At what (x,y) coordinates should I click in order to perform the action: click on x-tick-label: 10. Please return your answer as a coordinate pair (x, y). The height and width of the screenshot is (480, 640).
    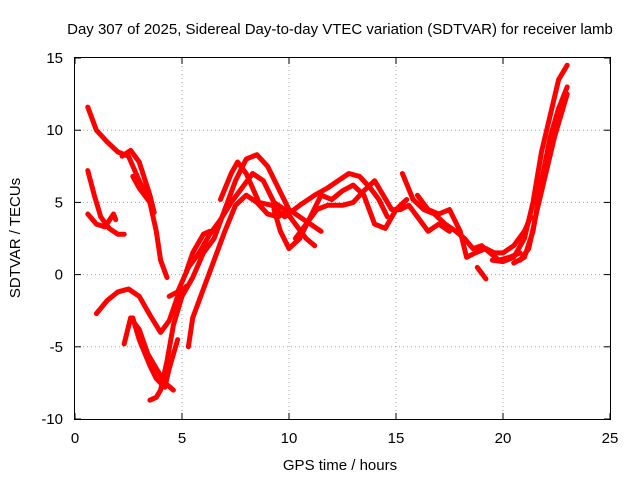
    Looking at the image, I should click on (289, 438).